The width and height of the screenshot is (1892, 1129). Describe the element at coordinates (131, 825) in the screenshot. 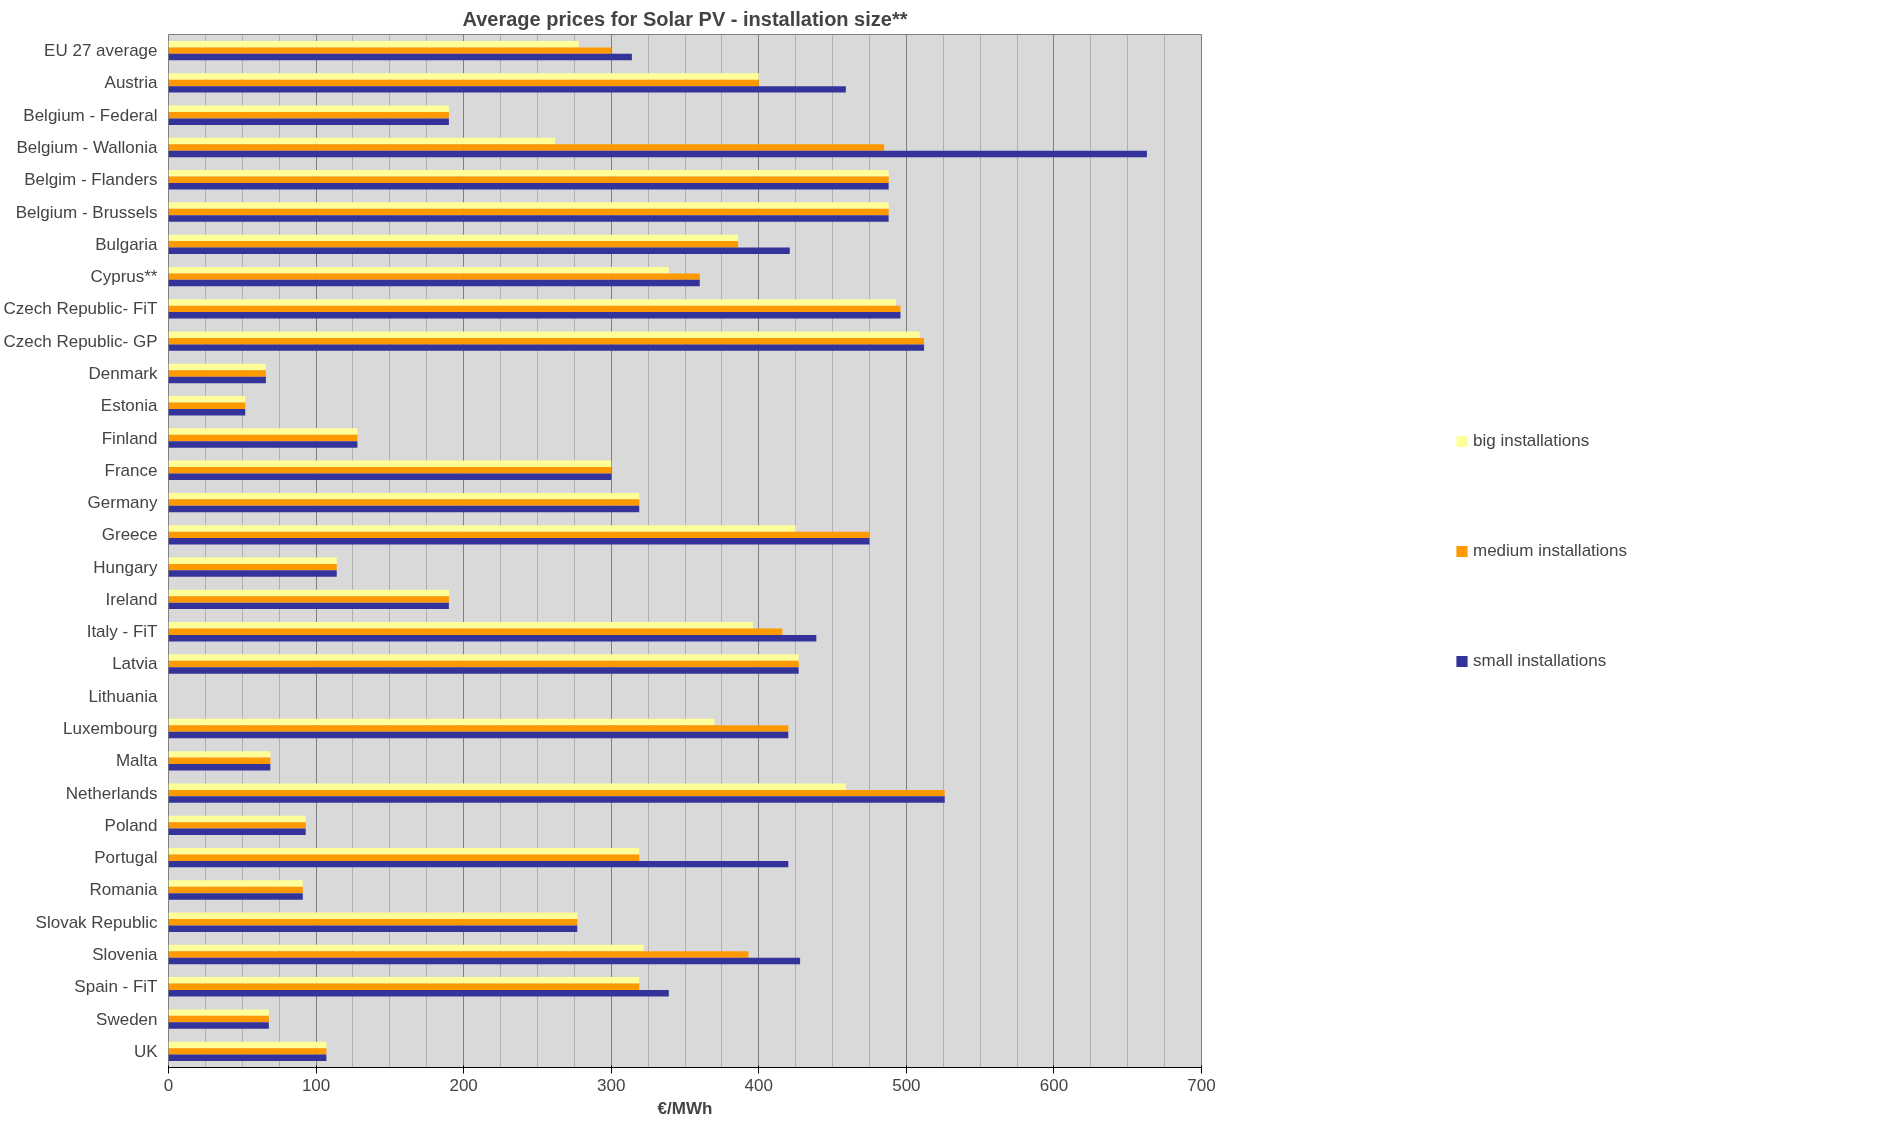

I see `y-tick-label: Poland` at that location.